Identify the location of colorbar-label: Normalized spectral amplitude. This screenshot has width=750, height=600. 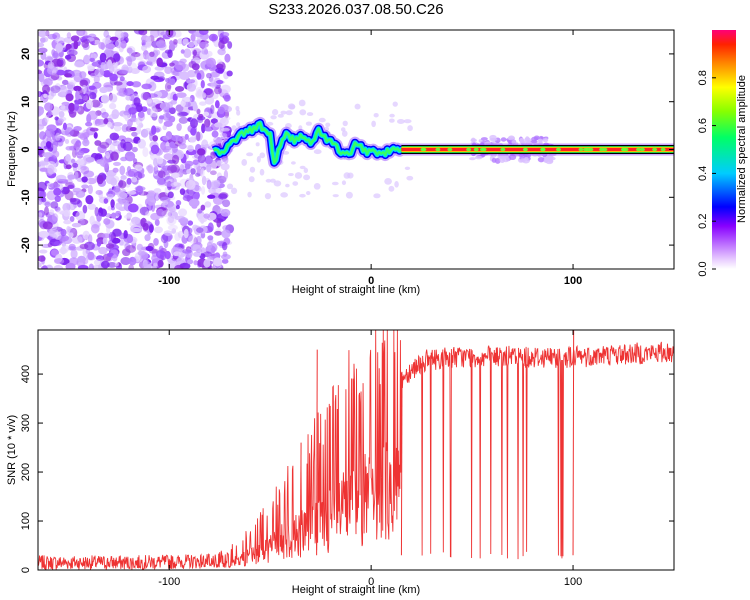
(742, 149).